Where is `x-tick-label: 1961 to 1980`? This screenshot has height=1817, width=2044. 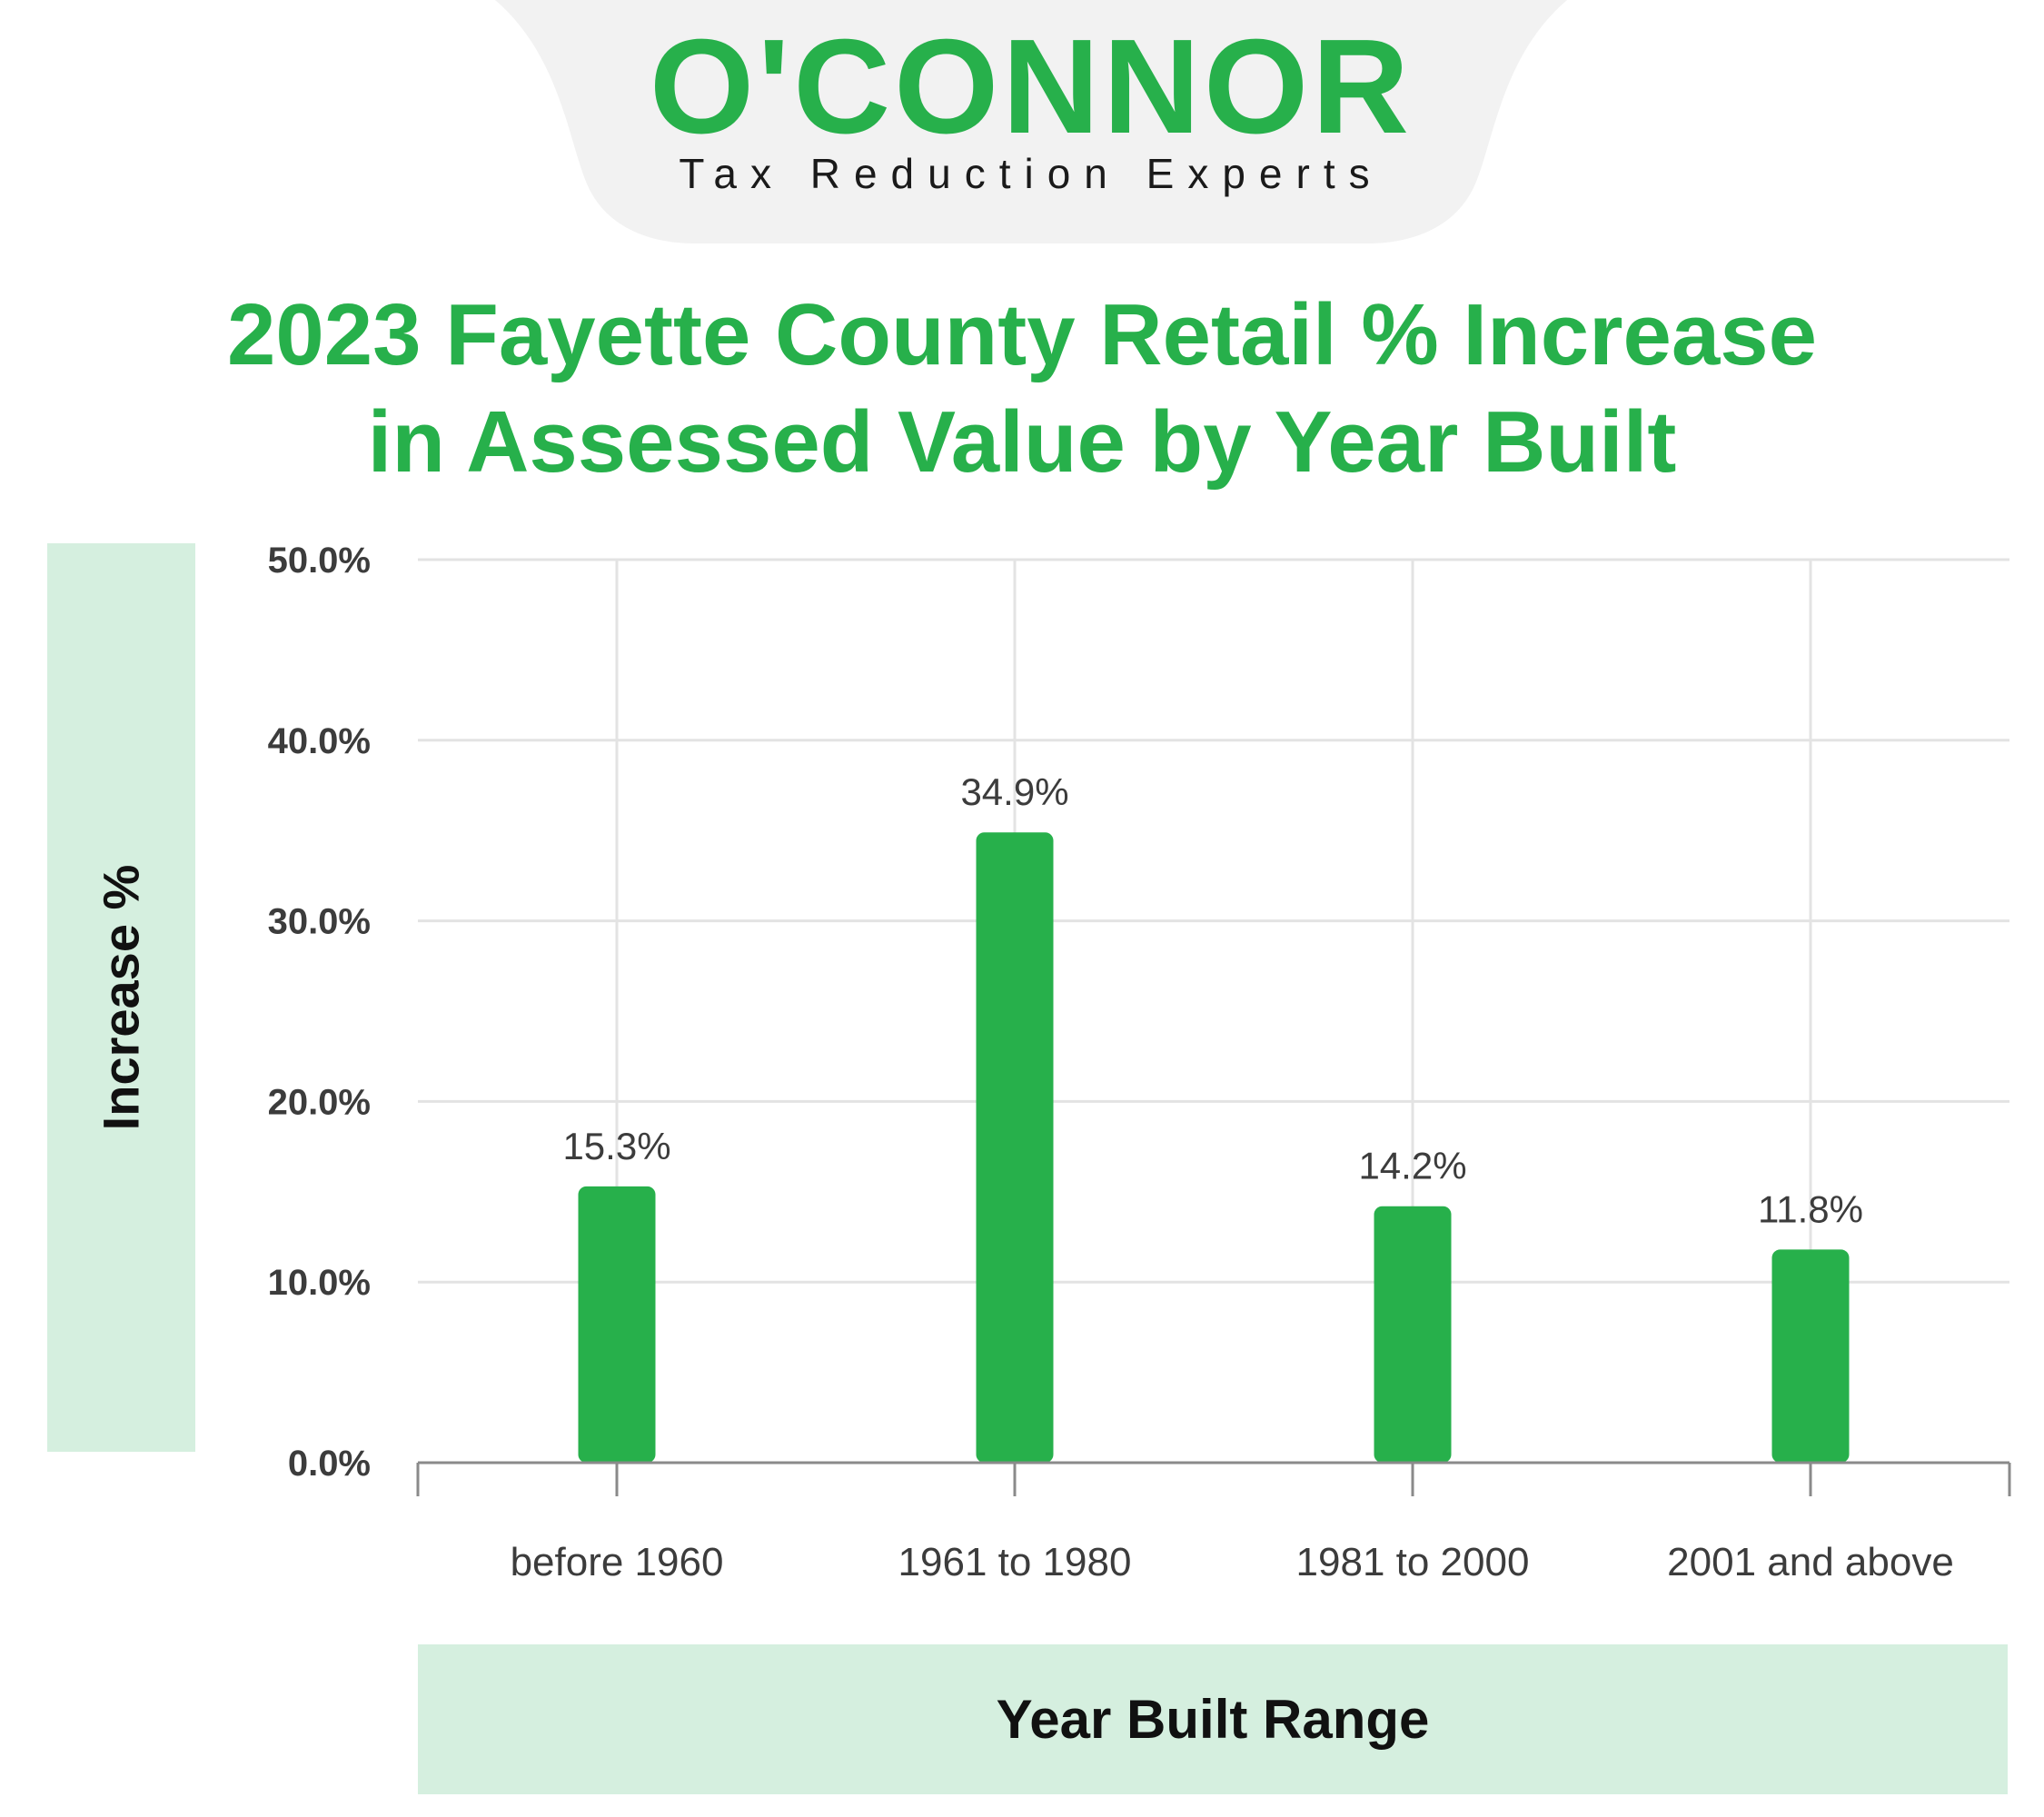 x-tick-label: 1961 to 1980 is located at coordinates (1015, 1562).